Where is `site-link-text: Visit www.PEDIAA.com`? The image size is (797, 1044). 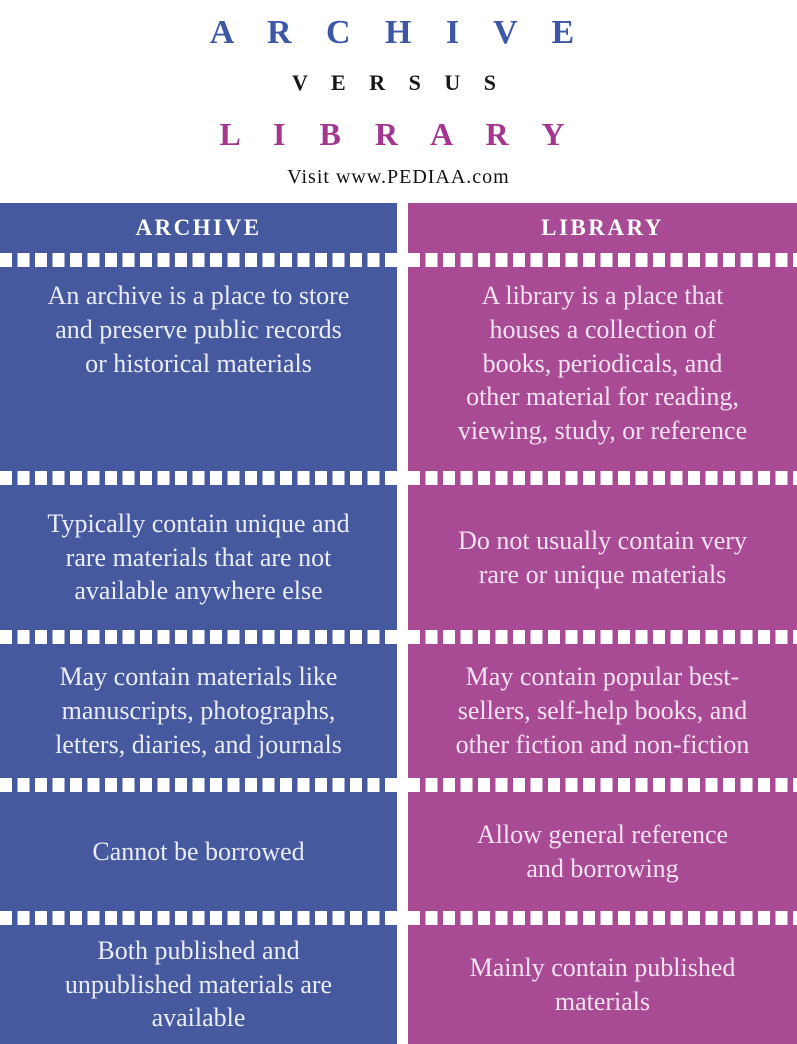
site-link-text: Visit www.PEDIAA.com is located at coordinates (398, 177).